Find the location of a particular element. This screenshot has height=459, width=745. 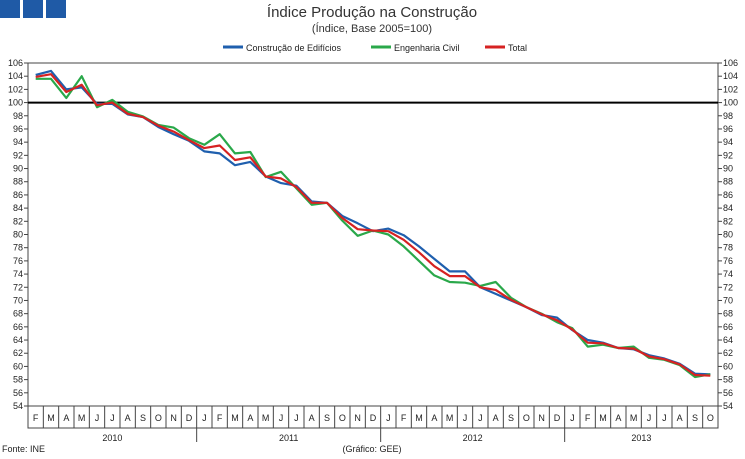

y-tick-label-right: 86 is located at coordinates (728, 195).